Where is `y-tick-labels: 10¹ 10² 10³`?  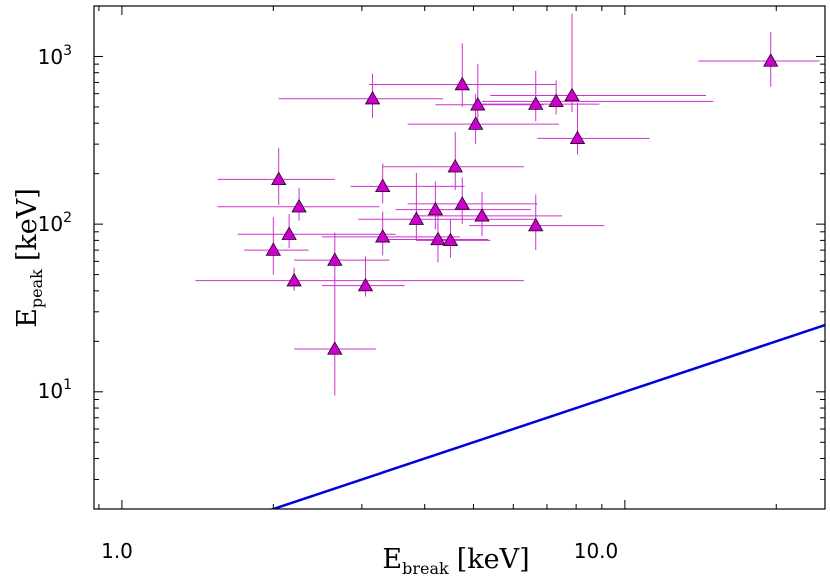 y-tick-labels: 10¹ 10² 10³ is located at coordinates (55, 223).